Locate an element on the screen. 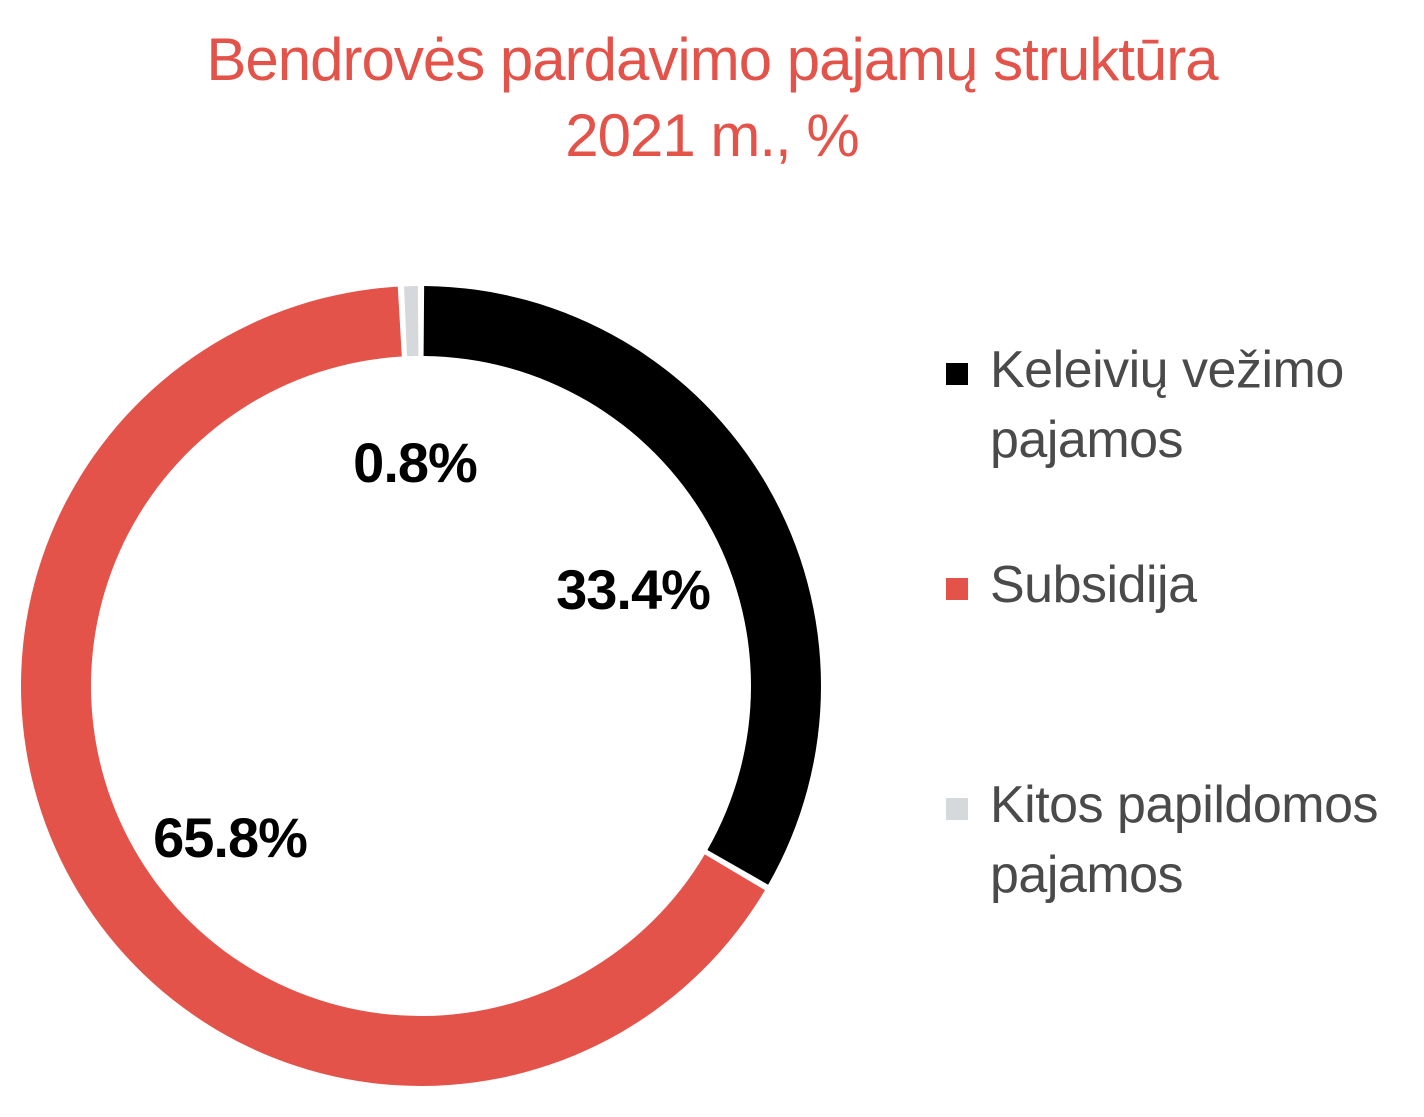 This screenshot has height=1117, width=1424. data-label-keleiviu: 33.4% is located at coordinates (633, 589).